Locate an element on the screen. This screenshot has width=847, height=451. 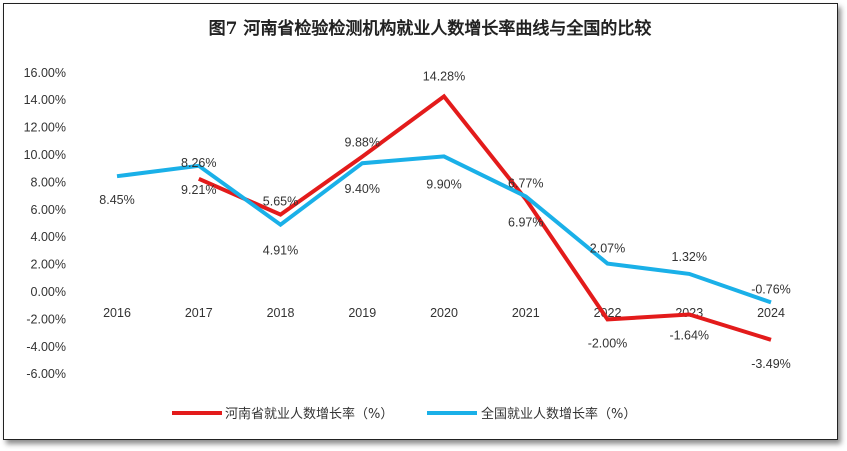
x-tick-label: 2017 is located at coordinates (199, 313).